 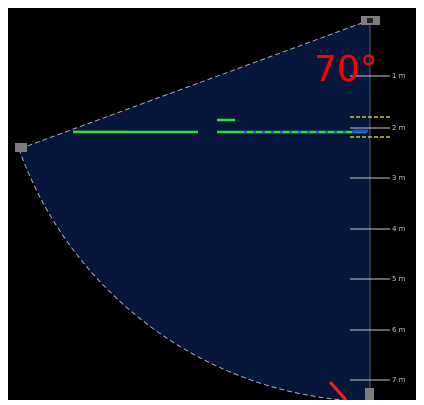 What do you see at coordinates (346, 69) in the screenshot?
I see `beam-angle-label: 70°` at bounding box center [346, 69].